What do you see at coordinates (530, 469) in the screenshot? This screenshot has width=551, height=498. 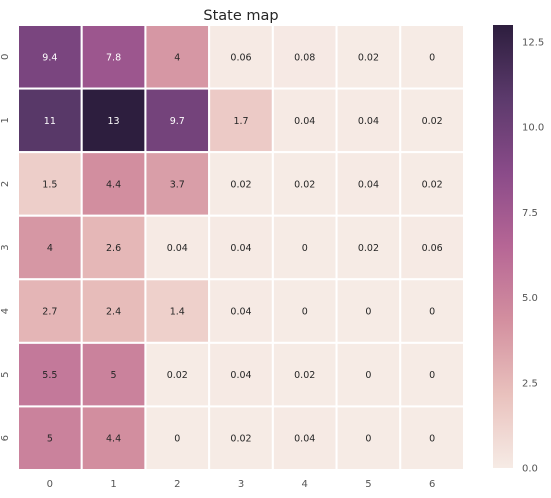 I see `colorbar-tick-label: 0.0` at bounding box center [530, 469].